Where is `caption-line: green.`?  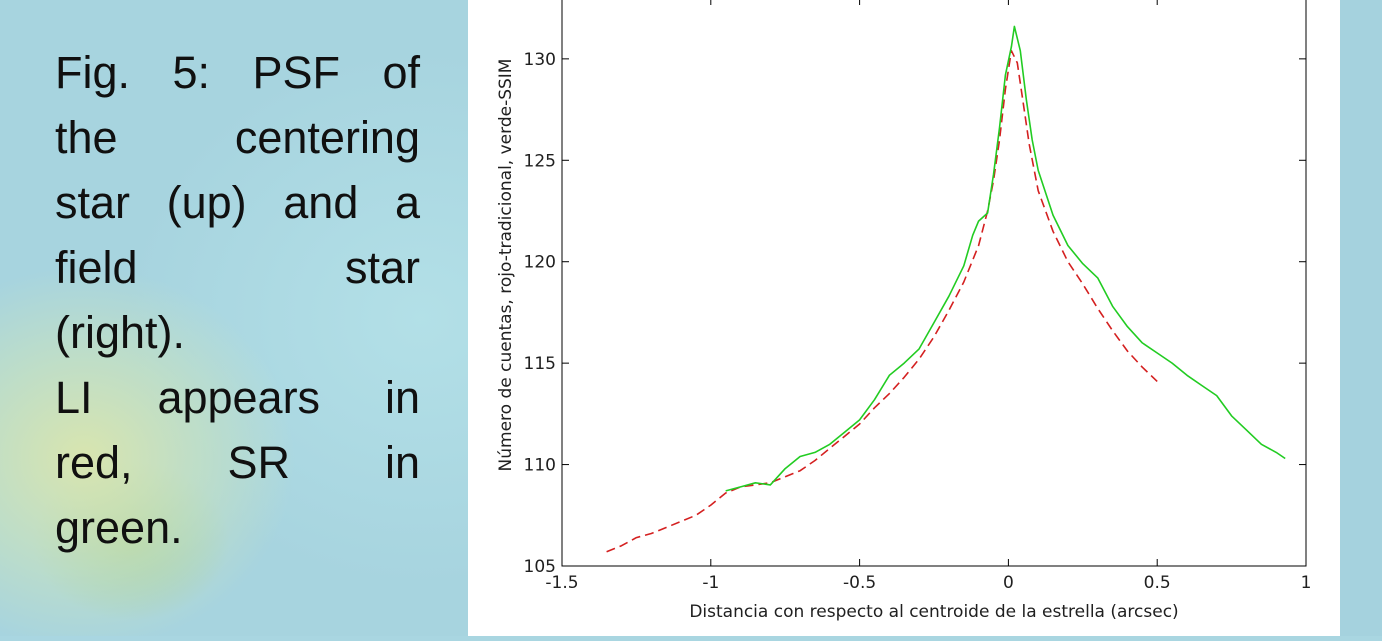
caption-line: green. is located at coordinates (119, 527).